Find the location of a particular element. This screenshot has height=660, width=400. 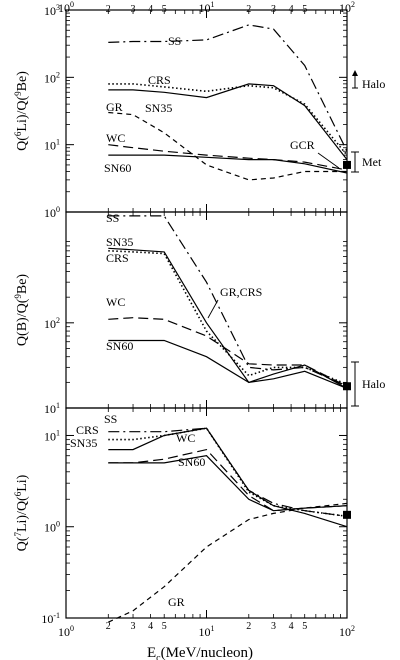

y-axis-label: Q(6Li)/Q(9Be) is located at coordinates (21, 111).